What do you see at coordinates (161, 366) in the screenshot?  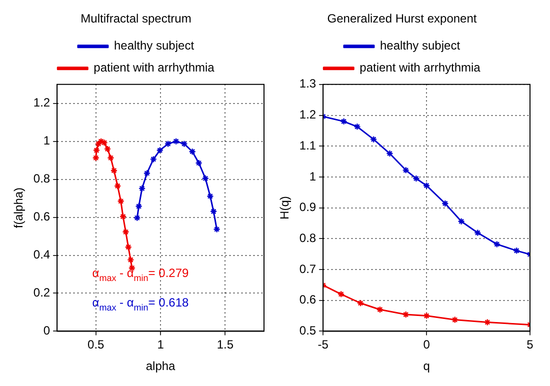 I see `x-axis-title: alpha` at bounding box center [161, 366].